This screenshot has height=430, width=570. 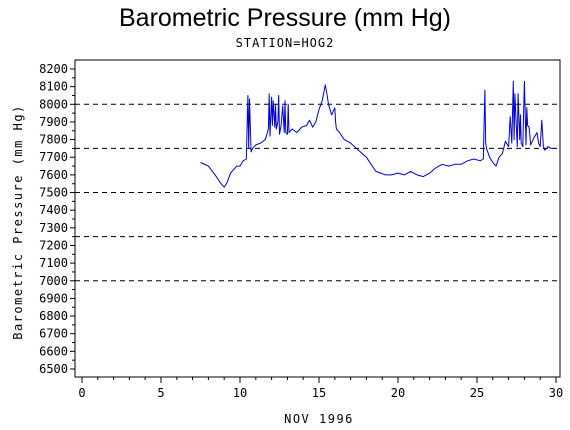 I want to click on x-tick-label: 0, so click(x=81, y=393).